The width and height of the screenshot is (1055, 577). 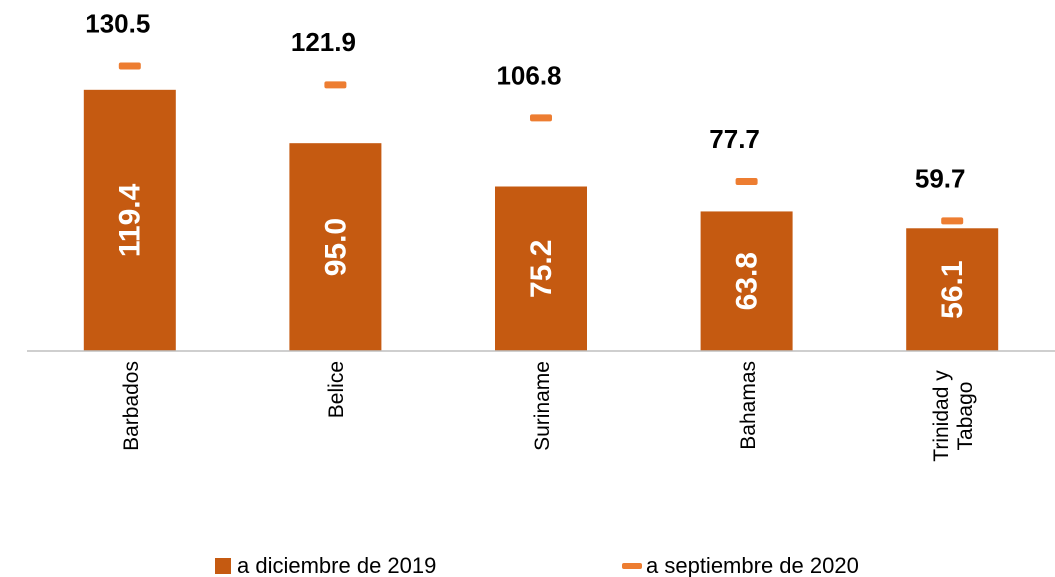 I want to click on x-tick-label: Barbados, so click(x=132, y=436).